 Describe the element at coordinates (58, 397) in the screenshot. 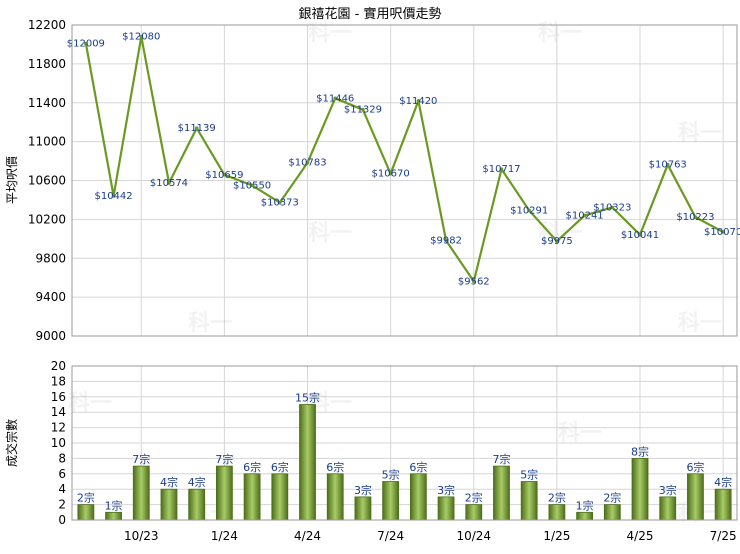

I see `count-tick-label: 16` at that location.